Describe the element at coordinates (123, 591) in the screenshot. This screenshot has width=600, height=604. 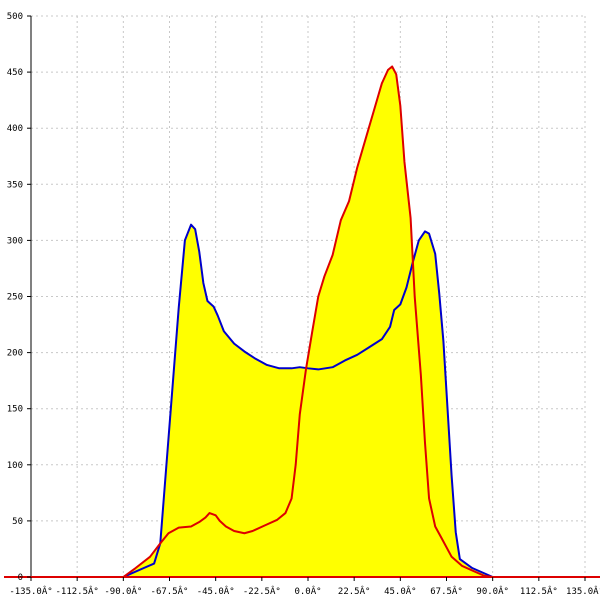
I see `x-tick-label: -90.0Â°` at that location.